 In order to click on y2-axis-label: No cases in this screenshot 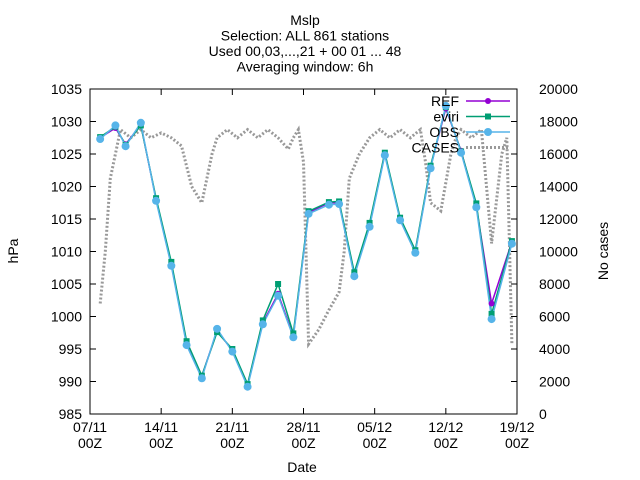, I will do `click(603, 251)`.